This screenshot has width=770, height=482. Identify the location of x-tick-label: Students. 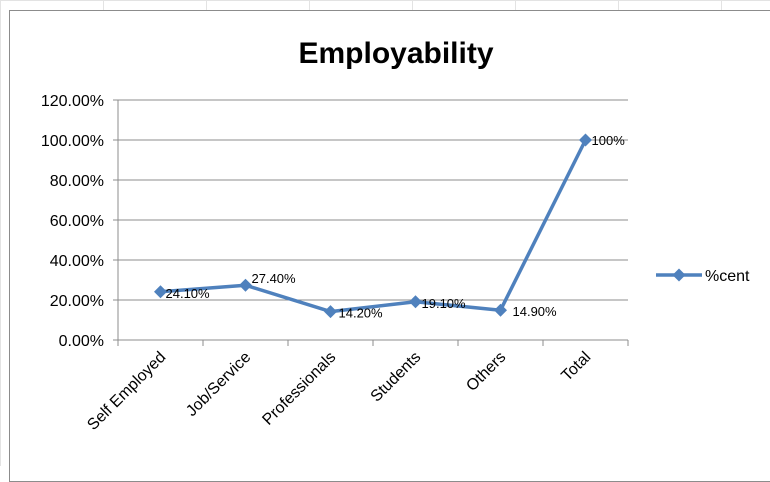
(396, 377).